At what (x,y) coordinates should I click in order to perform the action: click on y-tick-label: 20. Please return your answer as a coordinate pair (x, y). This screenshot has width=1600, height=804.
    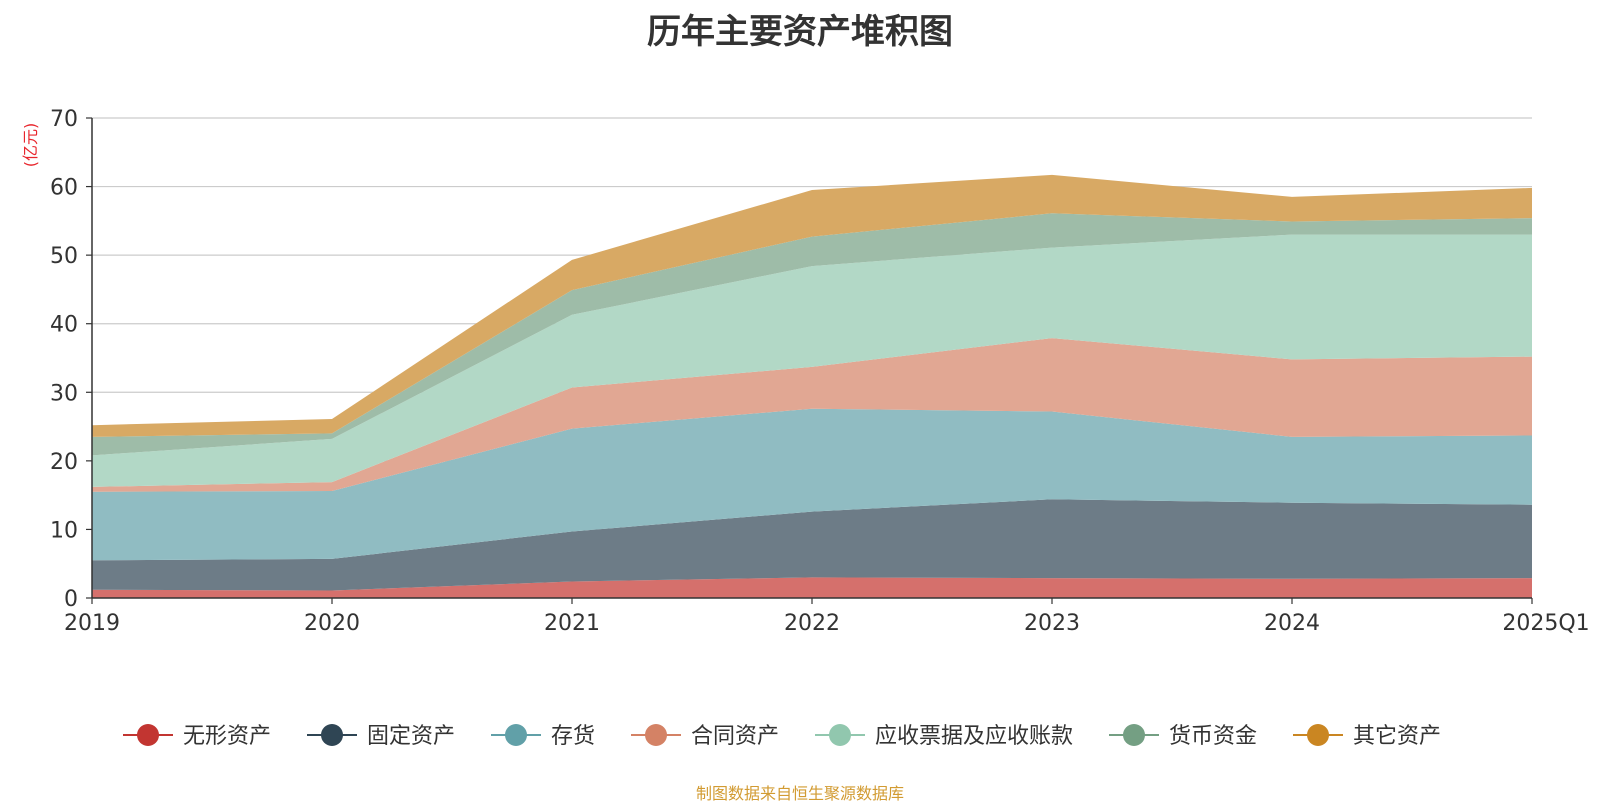
    Looking at the image, I should click on (64, 462).